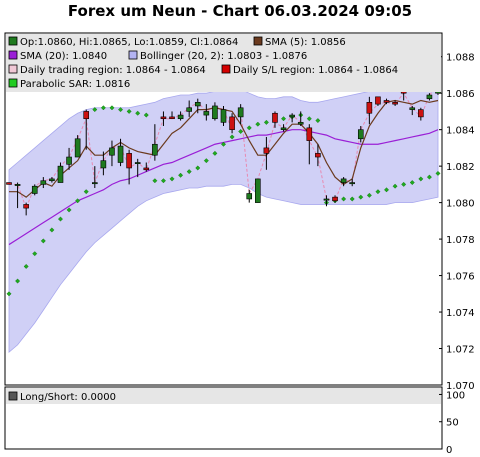  Describe the element at coordinates (315, 70) in the screenshot. I see `legend-label: Daily S/L region: 1.0864 - 1.0864` at that location.